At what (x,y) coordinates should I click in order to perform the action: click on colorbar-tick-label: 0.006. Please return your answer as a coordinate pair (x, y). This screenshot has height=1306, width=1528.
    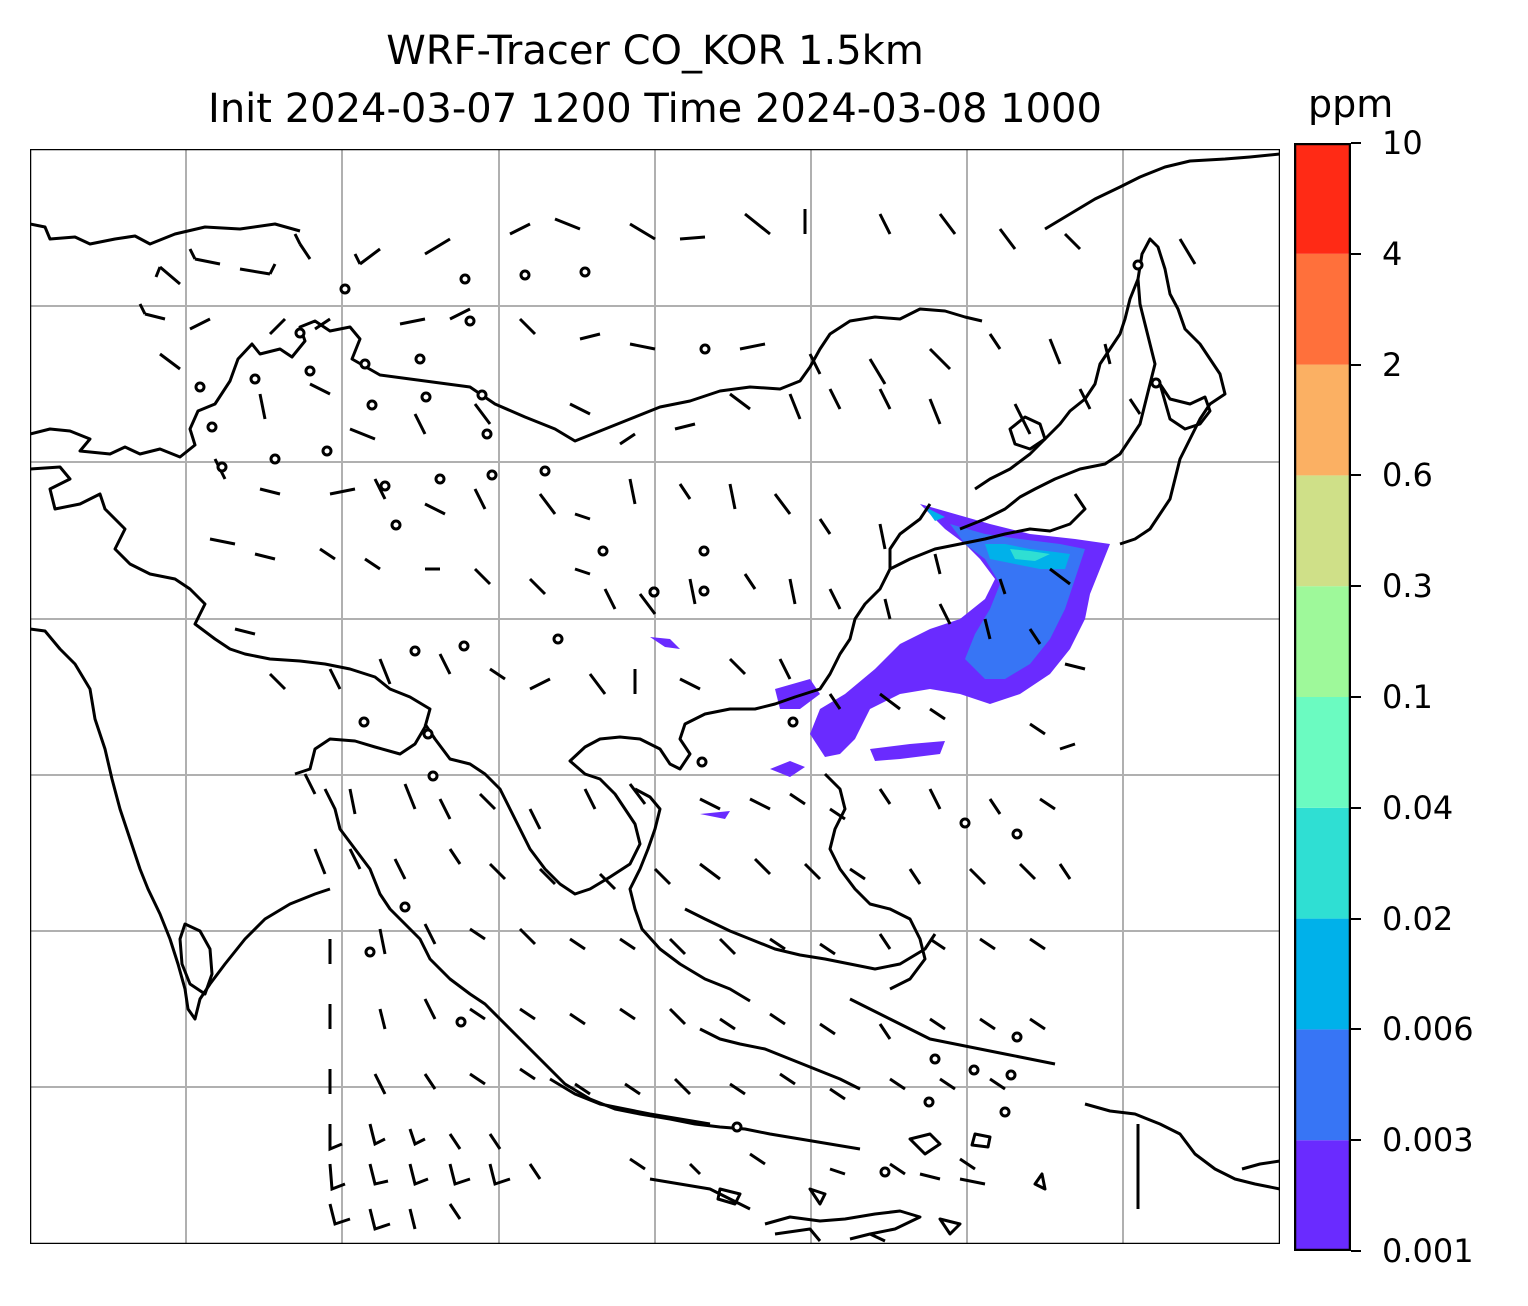
    Looking at the image, I should click on (1428, 1029).